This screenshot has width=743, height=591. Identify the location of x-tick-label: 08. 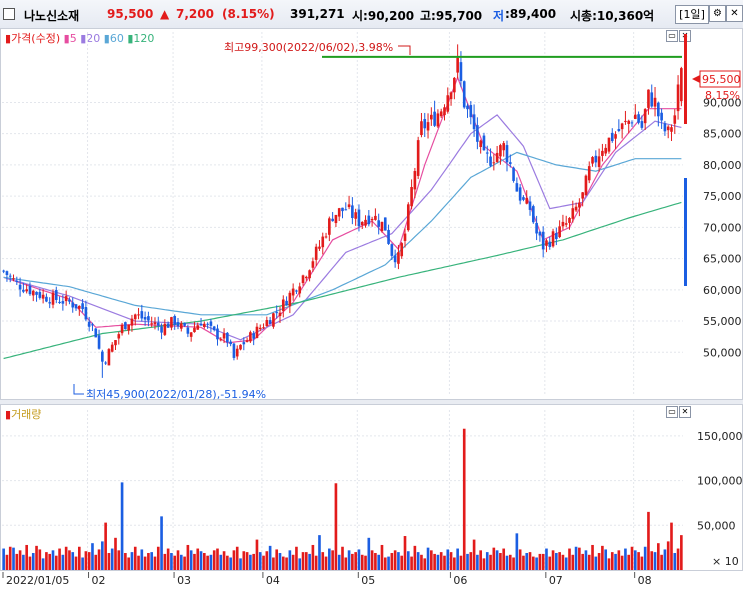
(645, 580).